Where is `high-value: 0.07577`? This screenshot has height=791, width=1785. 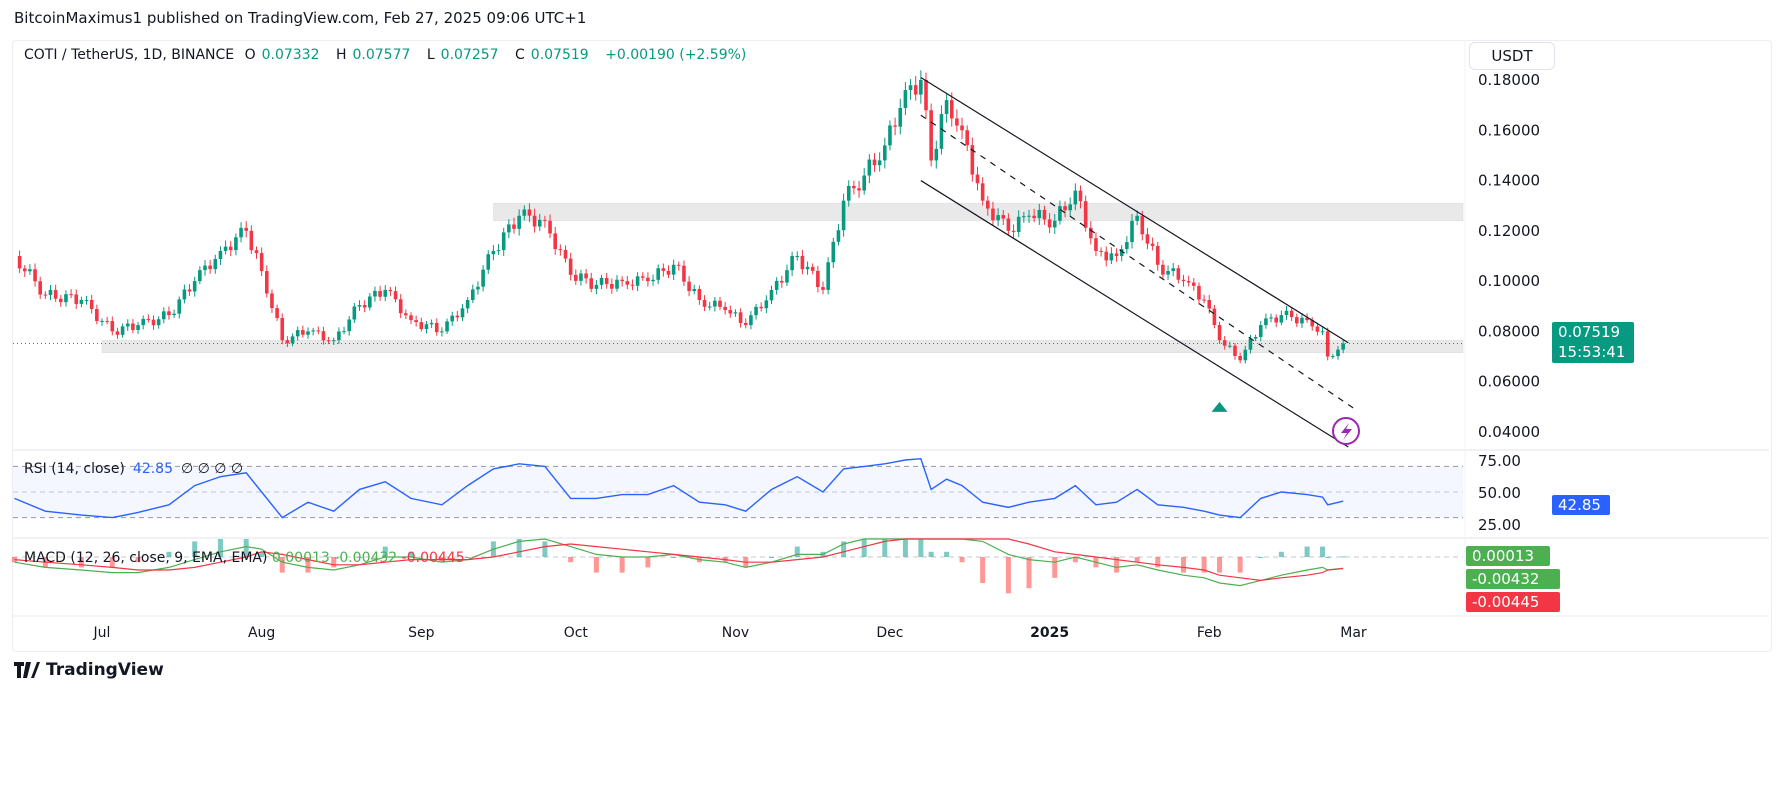 high-value: 0.07577 is located at coordinates (381, 55).